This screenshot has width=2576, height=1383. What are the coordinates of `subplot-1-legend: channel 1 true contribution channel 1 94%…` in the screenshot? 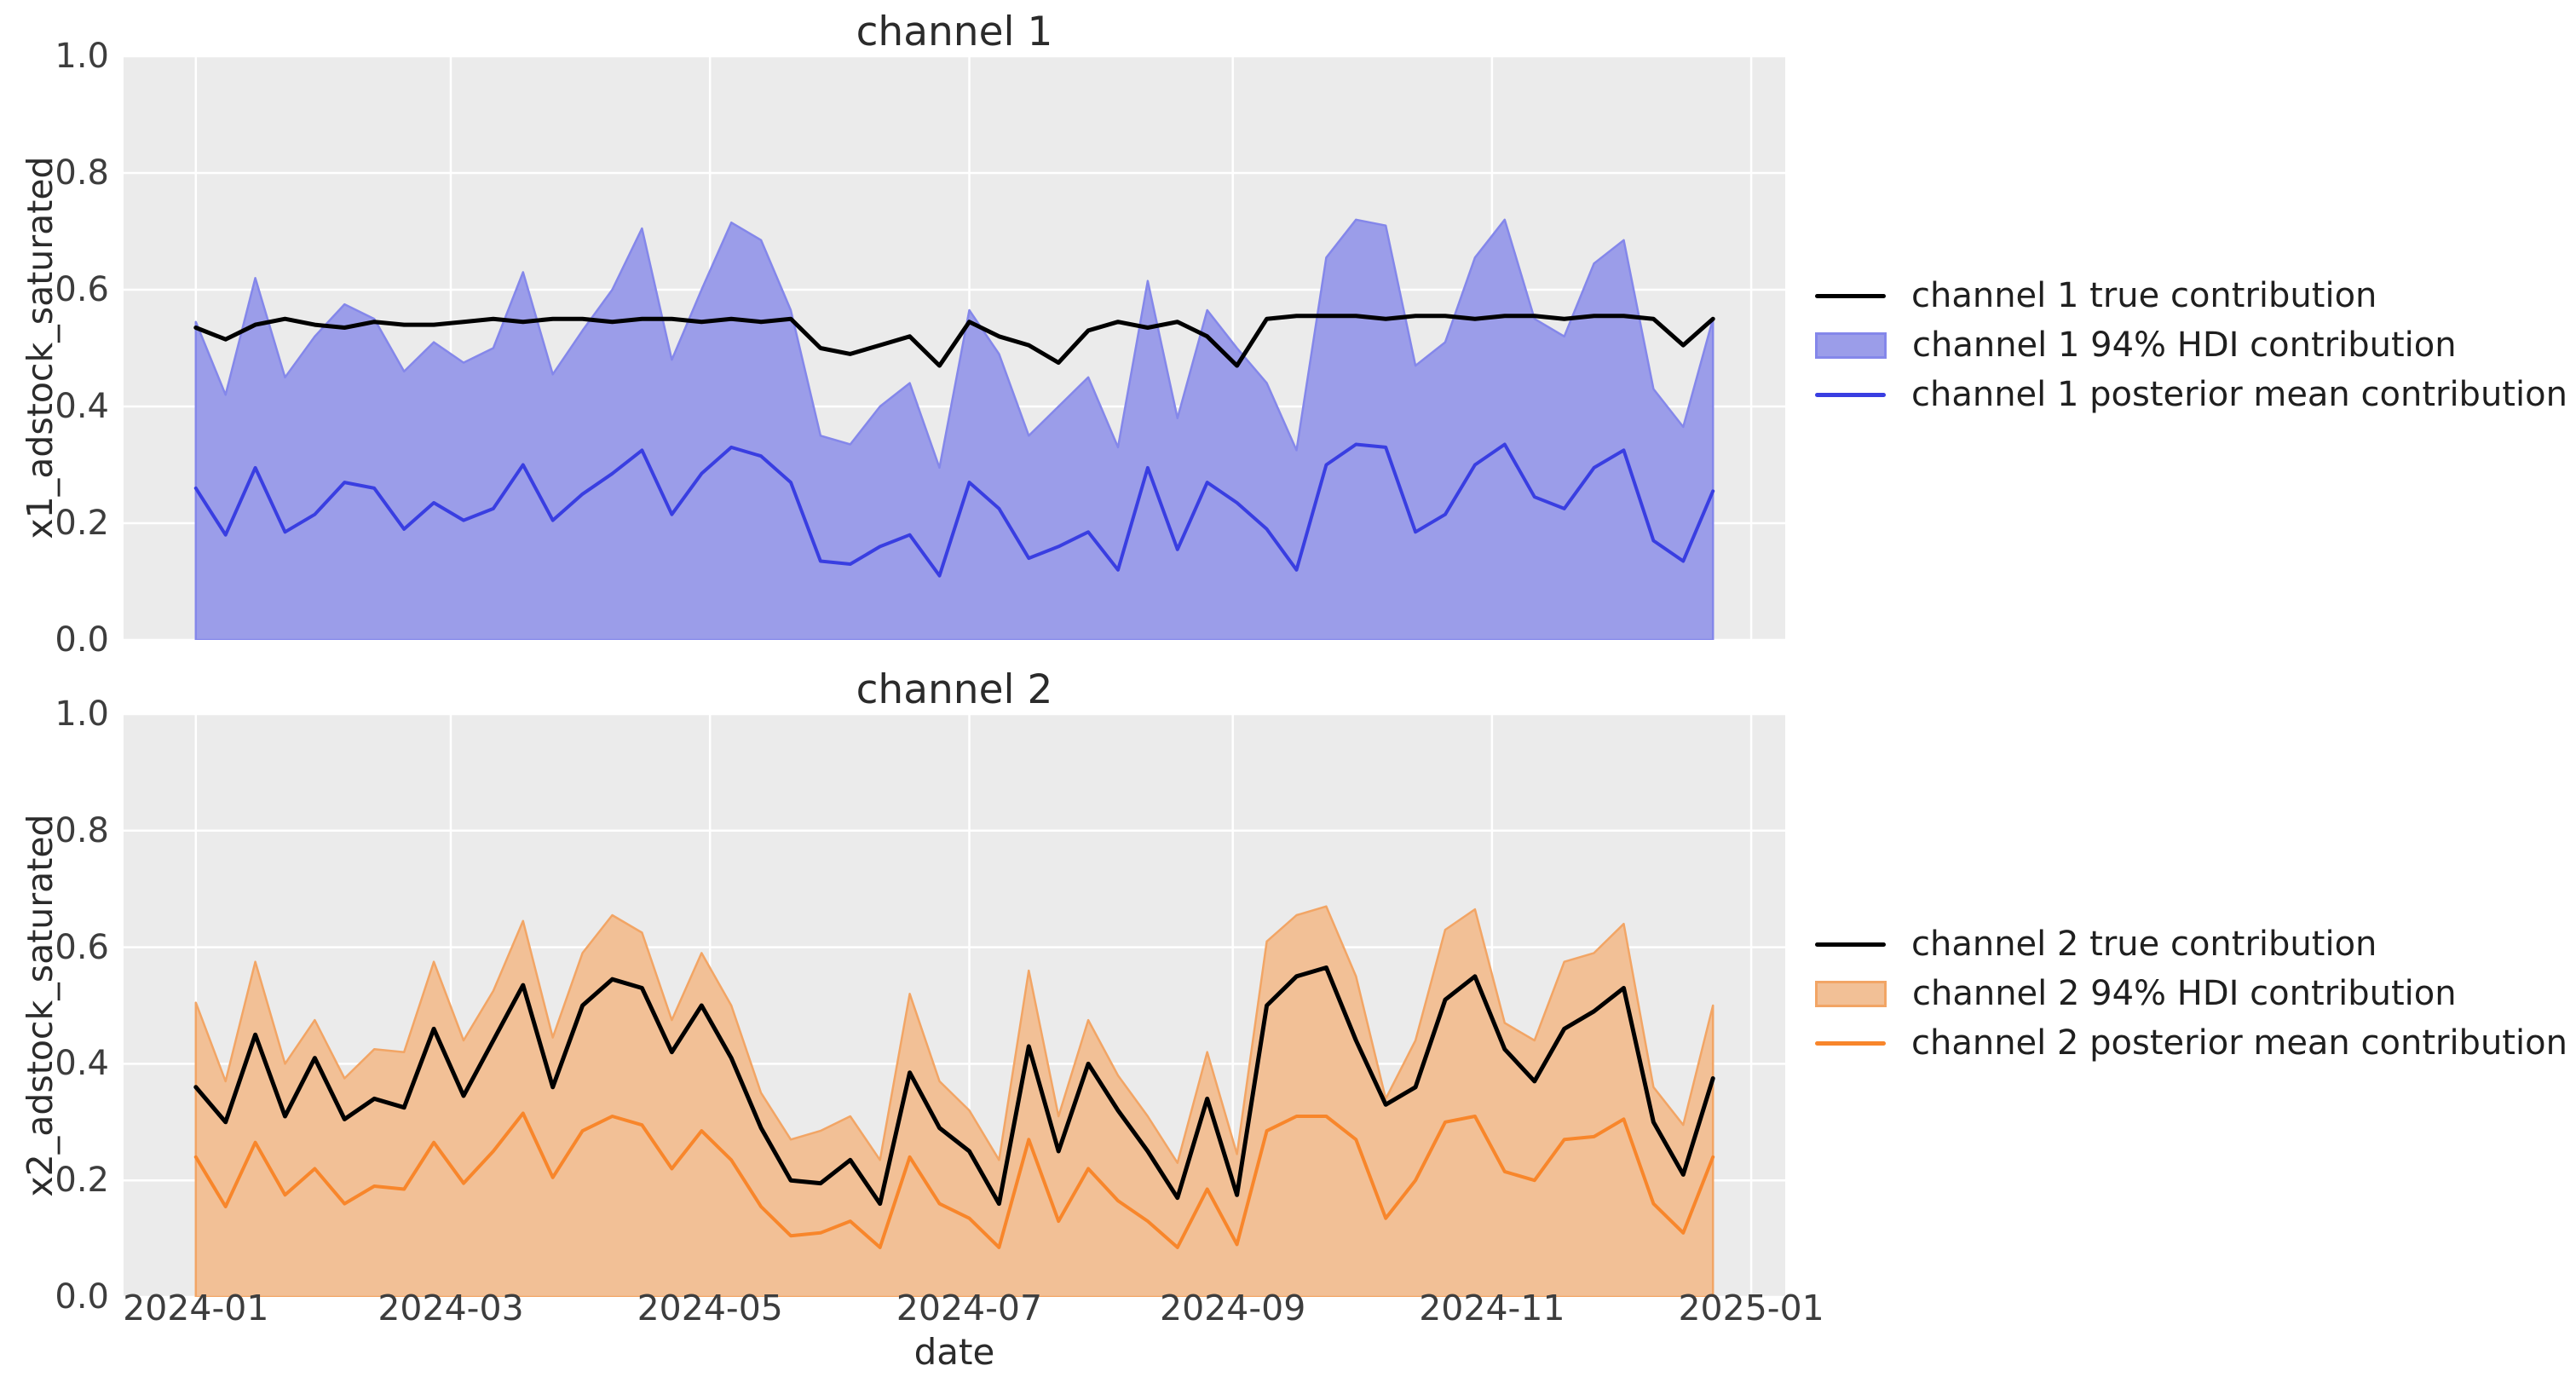 It's located at (2191, 345).